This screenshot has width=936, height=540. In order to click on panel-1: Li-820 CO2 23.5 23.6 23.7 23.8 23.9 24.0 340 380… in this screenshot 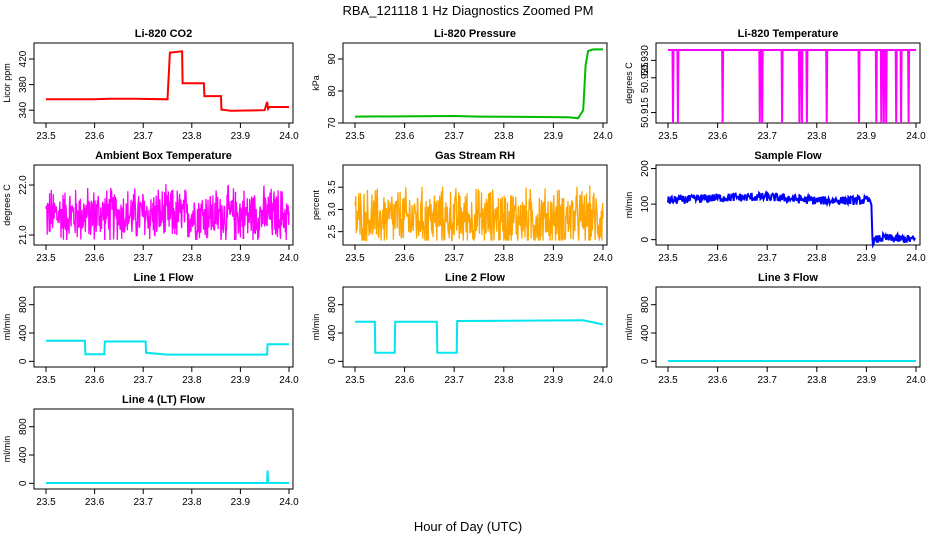, I will do `click(150, 85)`.